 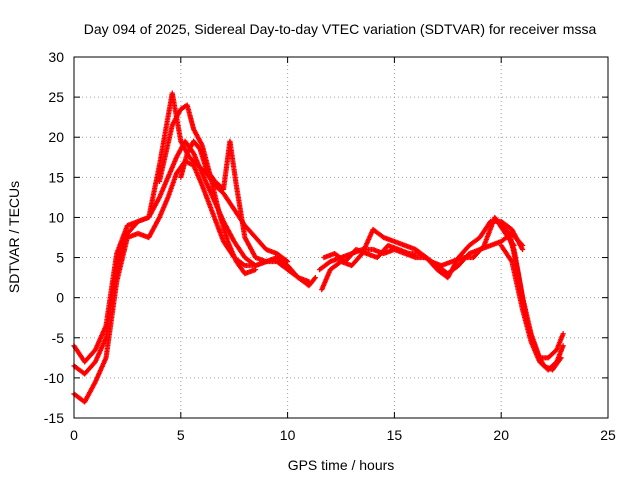 What do you see at coordinates (56, 137) in the screenshot?
I see `y-tick-label: 20` at bounding box center [56, 137].